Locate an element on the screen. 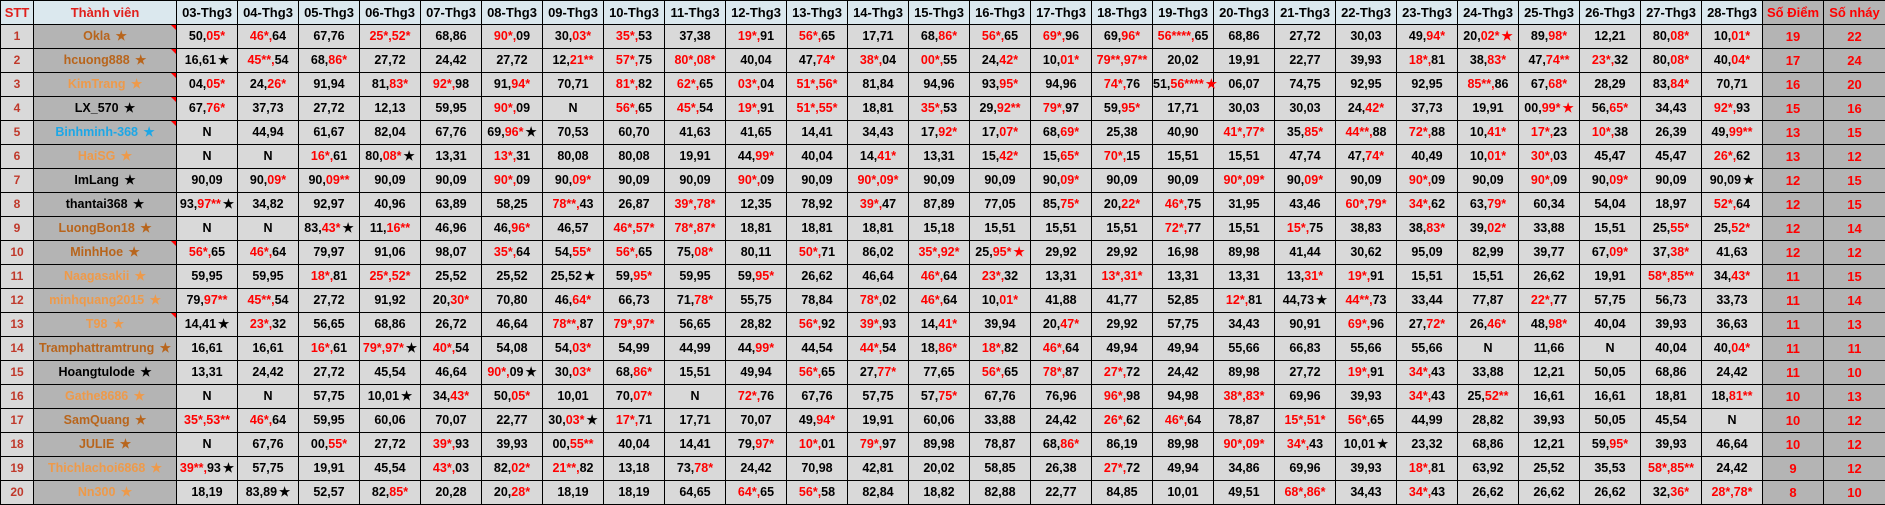 This screenshot has width=1885, height=505. score-cell: 10,01 ★ is located at coordinates (390, 396).